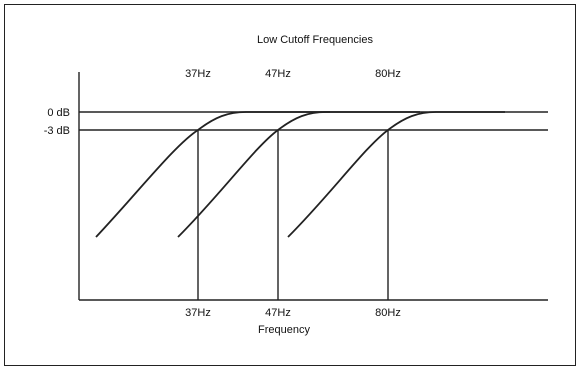 The width and height of the screenshot is (582, 370). I want to click on level-label-0db: 0 dB, so click(58, 113).